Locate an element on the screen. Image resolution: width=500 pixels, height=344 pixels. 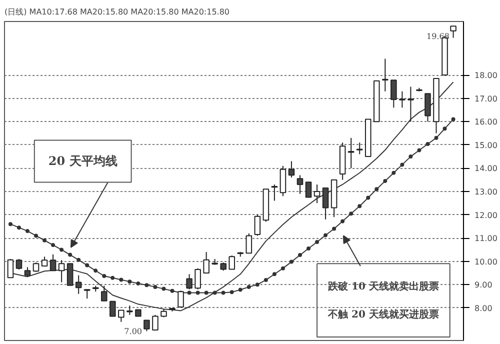
y-tick-label: 10.00 is located at coordinates (486, 261).